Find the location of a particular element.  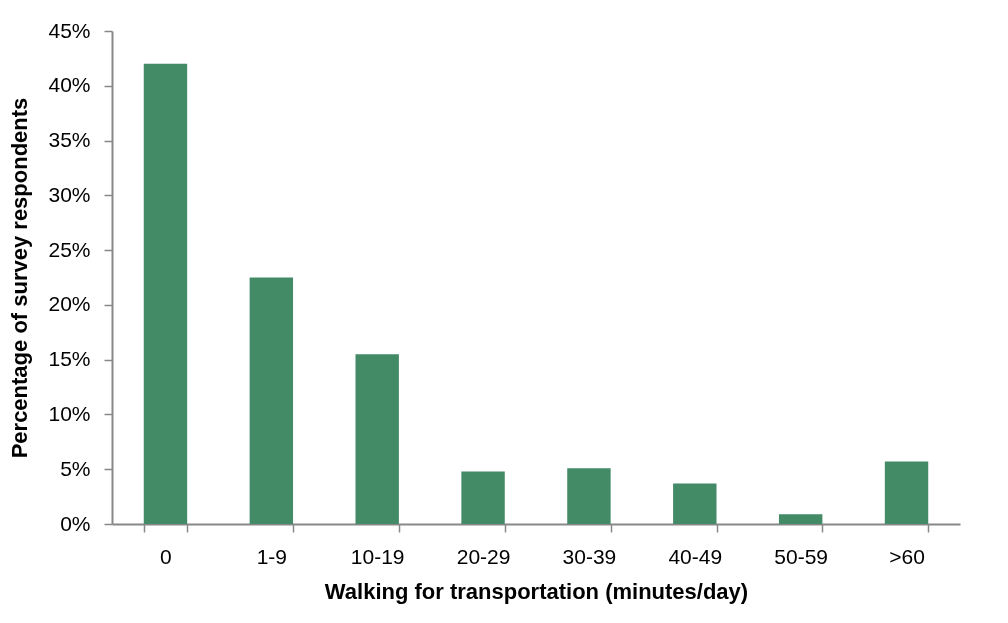

x-tick-label: 40-49 is located at coordinates (695, 556).